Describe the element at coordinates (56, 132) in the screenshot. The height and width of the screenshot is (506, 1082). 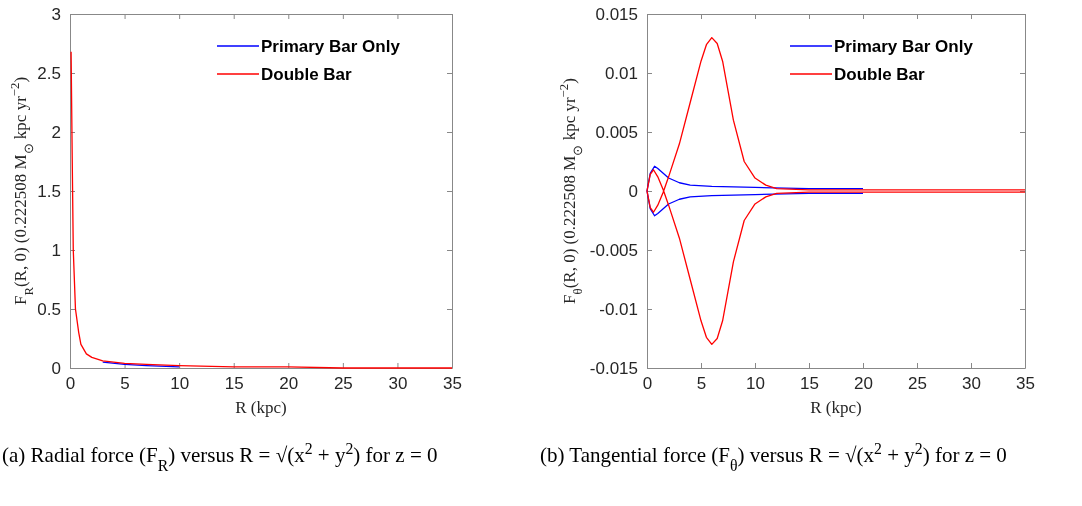
I see `y-tick-label: 2` at that location.